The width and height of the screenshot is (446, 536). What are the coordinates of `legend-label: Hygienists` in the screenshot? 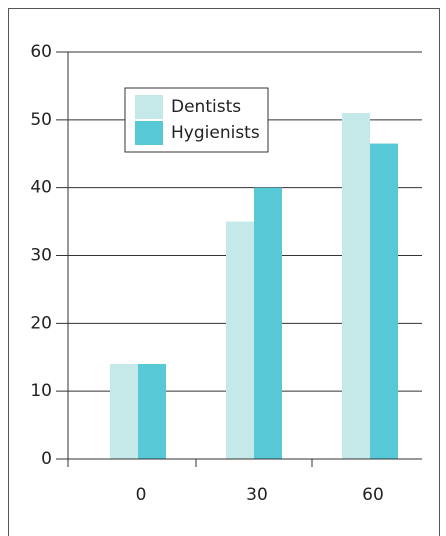 It's located at (215, 133).